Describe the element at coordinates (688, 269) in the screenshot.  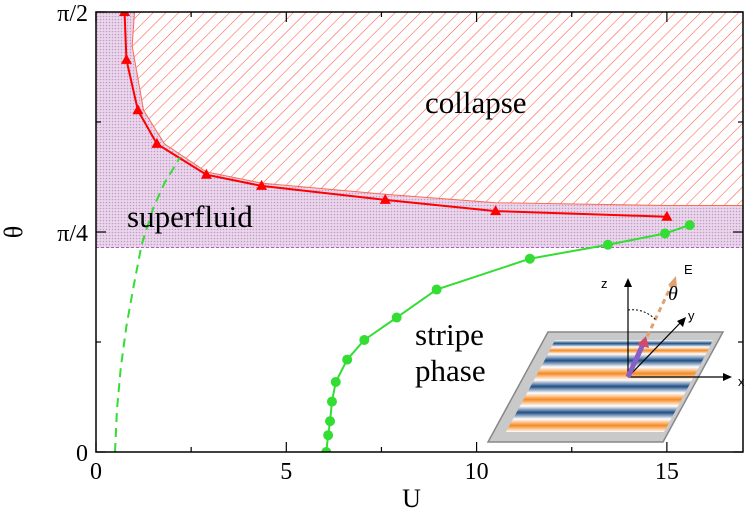
I see `inset-label-e: E` at that location.